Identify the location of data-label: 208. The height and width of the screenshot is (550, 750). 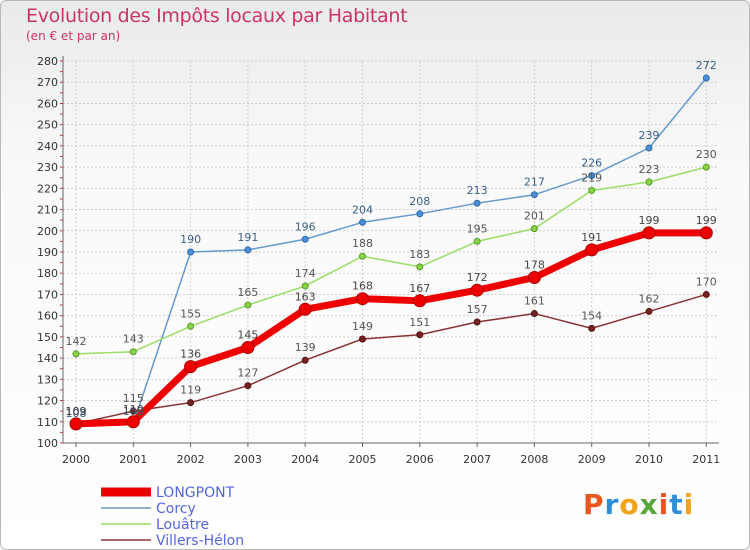
(419, 201).